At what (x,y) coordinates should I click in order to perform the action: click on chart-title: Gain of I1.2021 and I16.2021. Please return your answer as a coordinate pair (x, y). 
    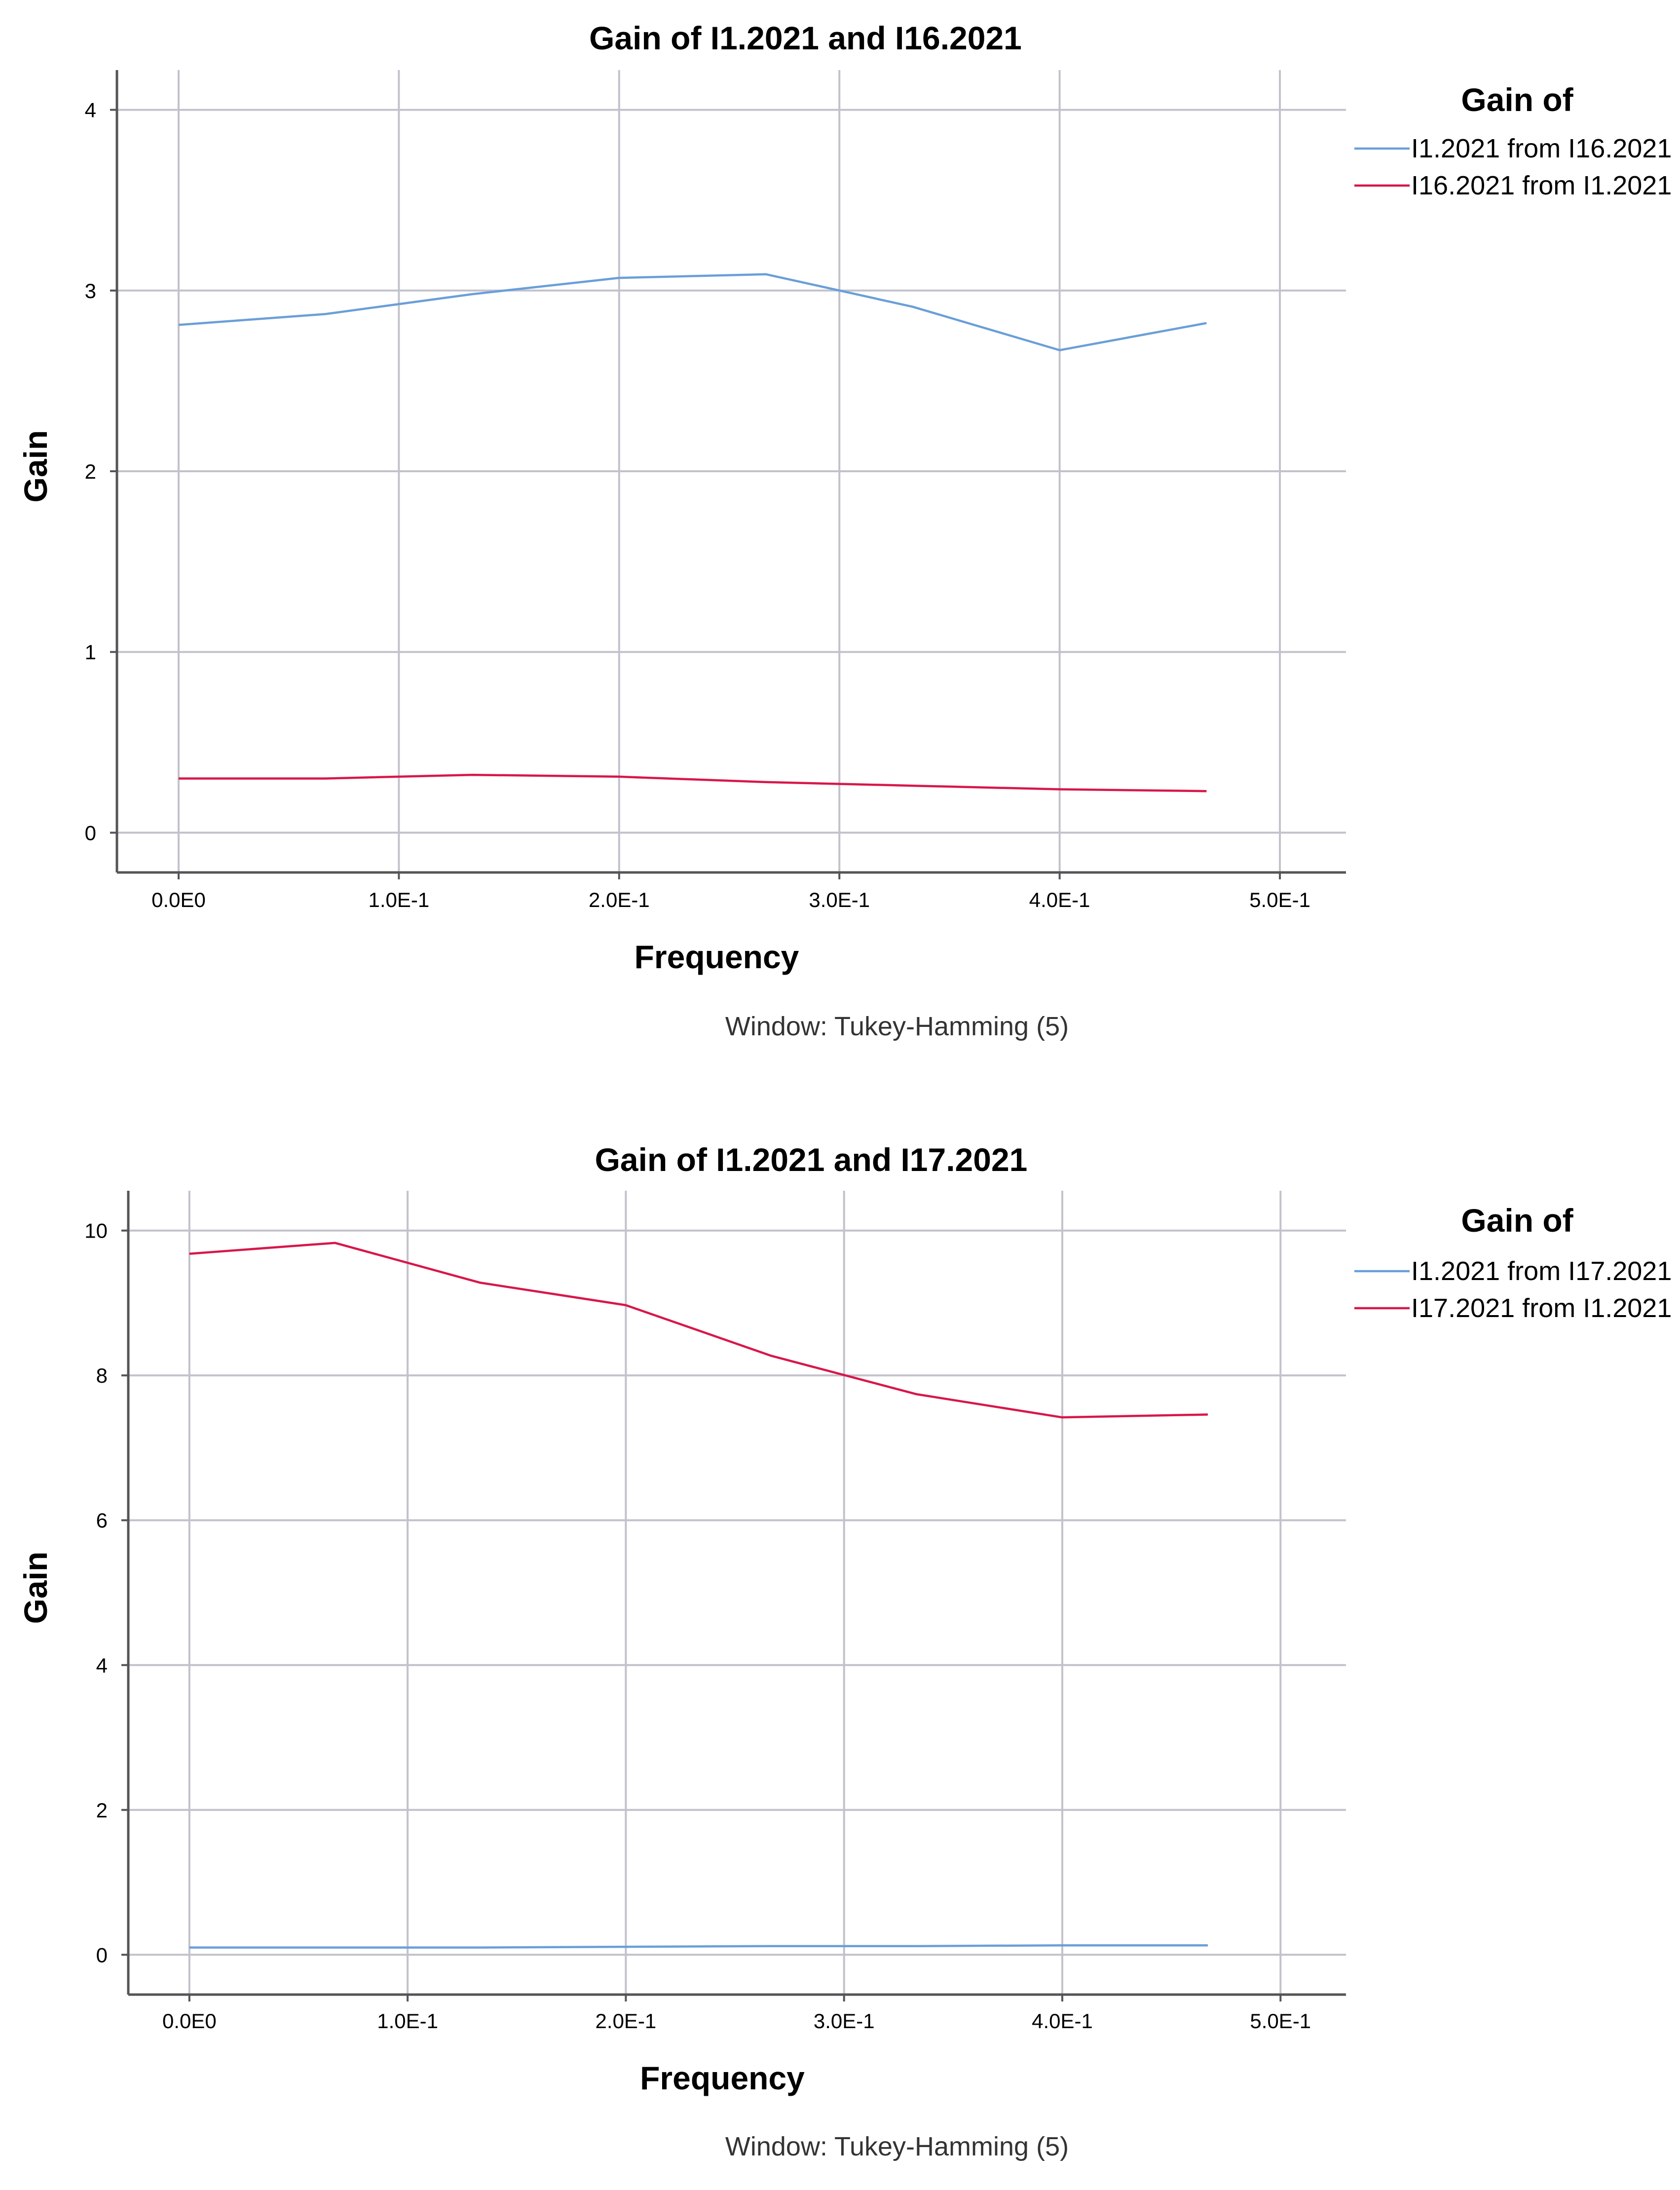
    Looking at the image, I should click on (805, 38).